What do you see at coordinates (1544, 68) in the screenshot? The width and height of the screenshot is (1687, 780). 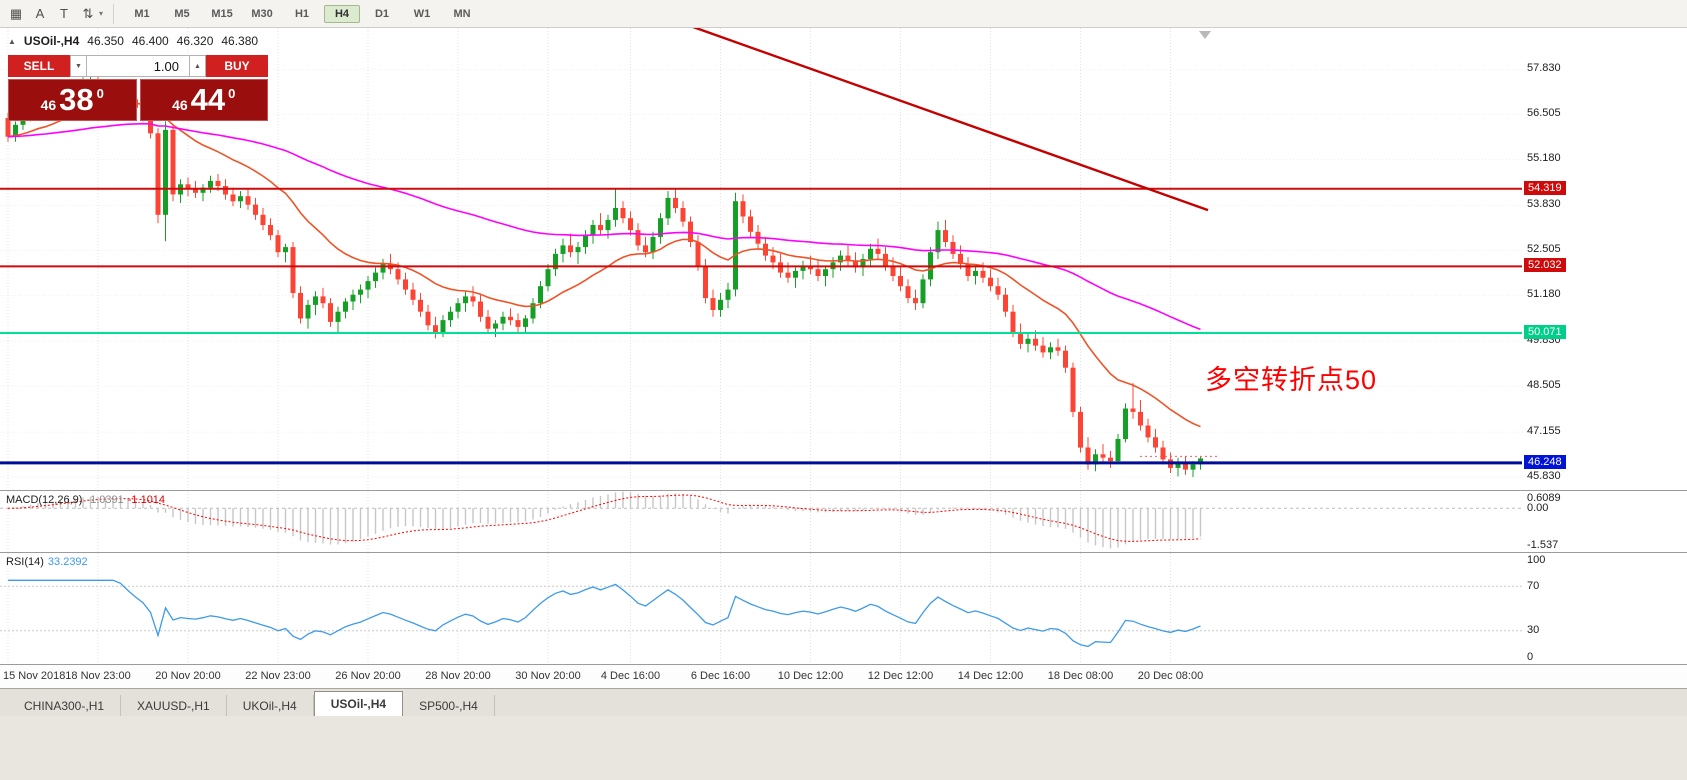 I see `price-tick-label: 57.830` at bounding box center [1544, 68].